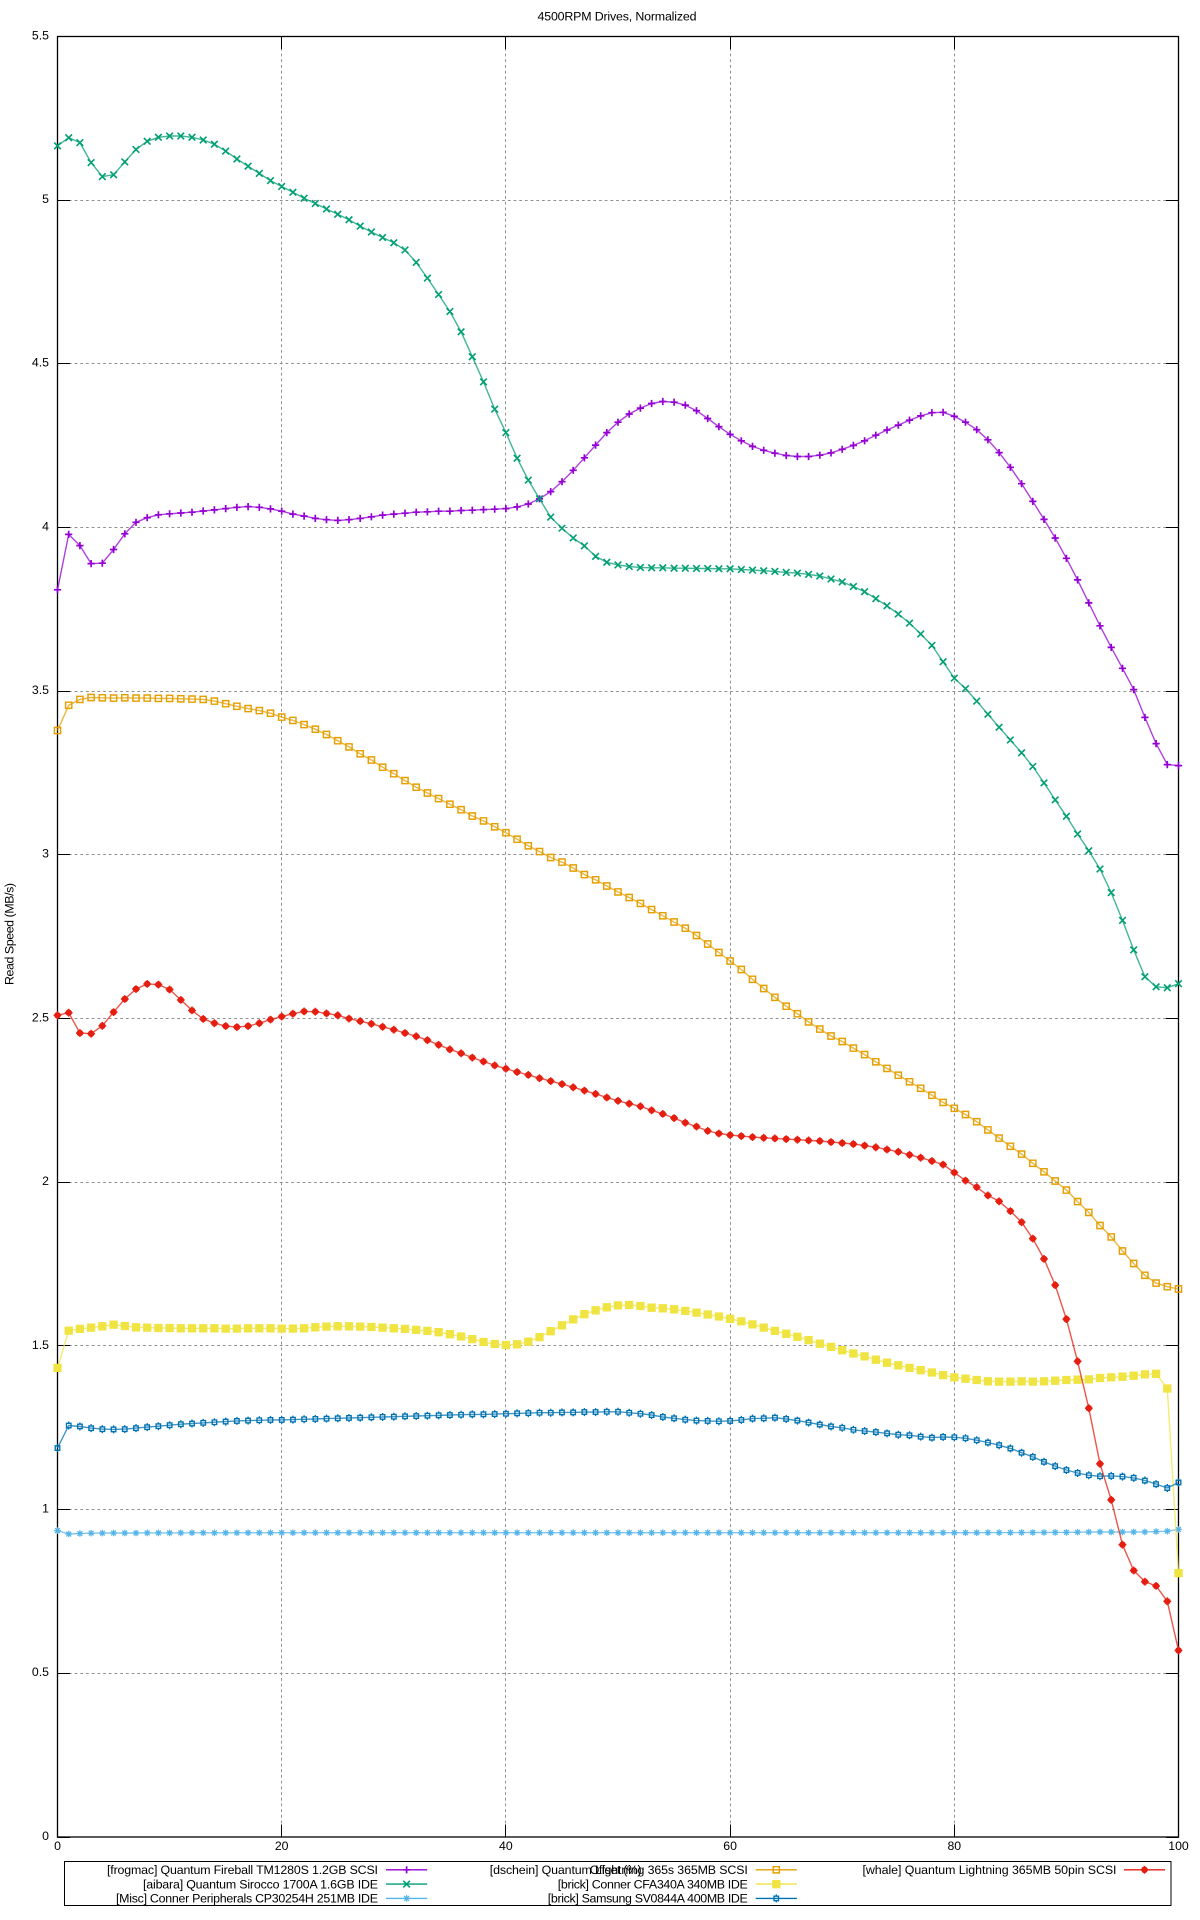 This screenshot has width=1200, height=1920. What do you see at coordinates (648, 1899) in the screenshot?
I see `svg-text:[brick] Samsung SV0844A 400MB: [brick] Samsung SV0844A 400MB IDE` at bounding box center [648, 1899].